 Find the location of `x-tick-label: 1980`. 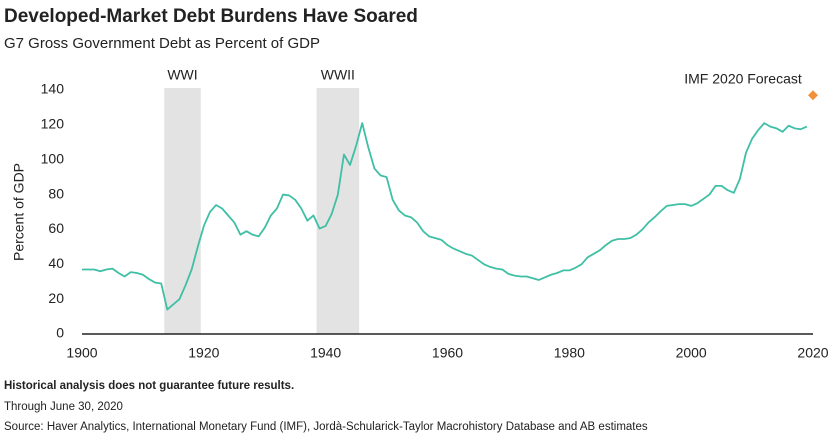

x-tick-label: 1980 is located at coordinates (569, 353).